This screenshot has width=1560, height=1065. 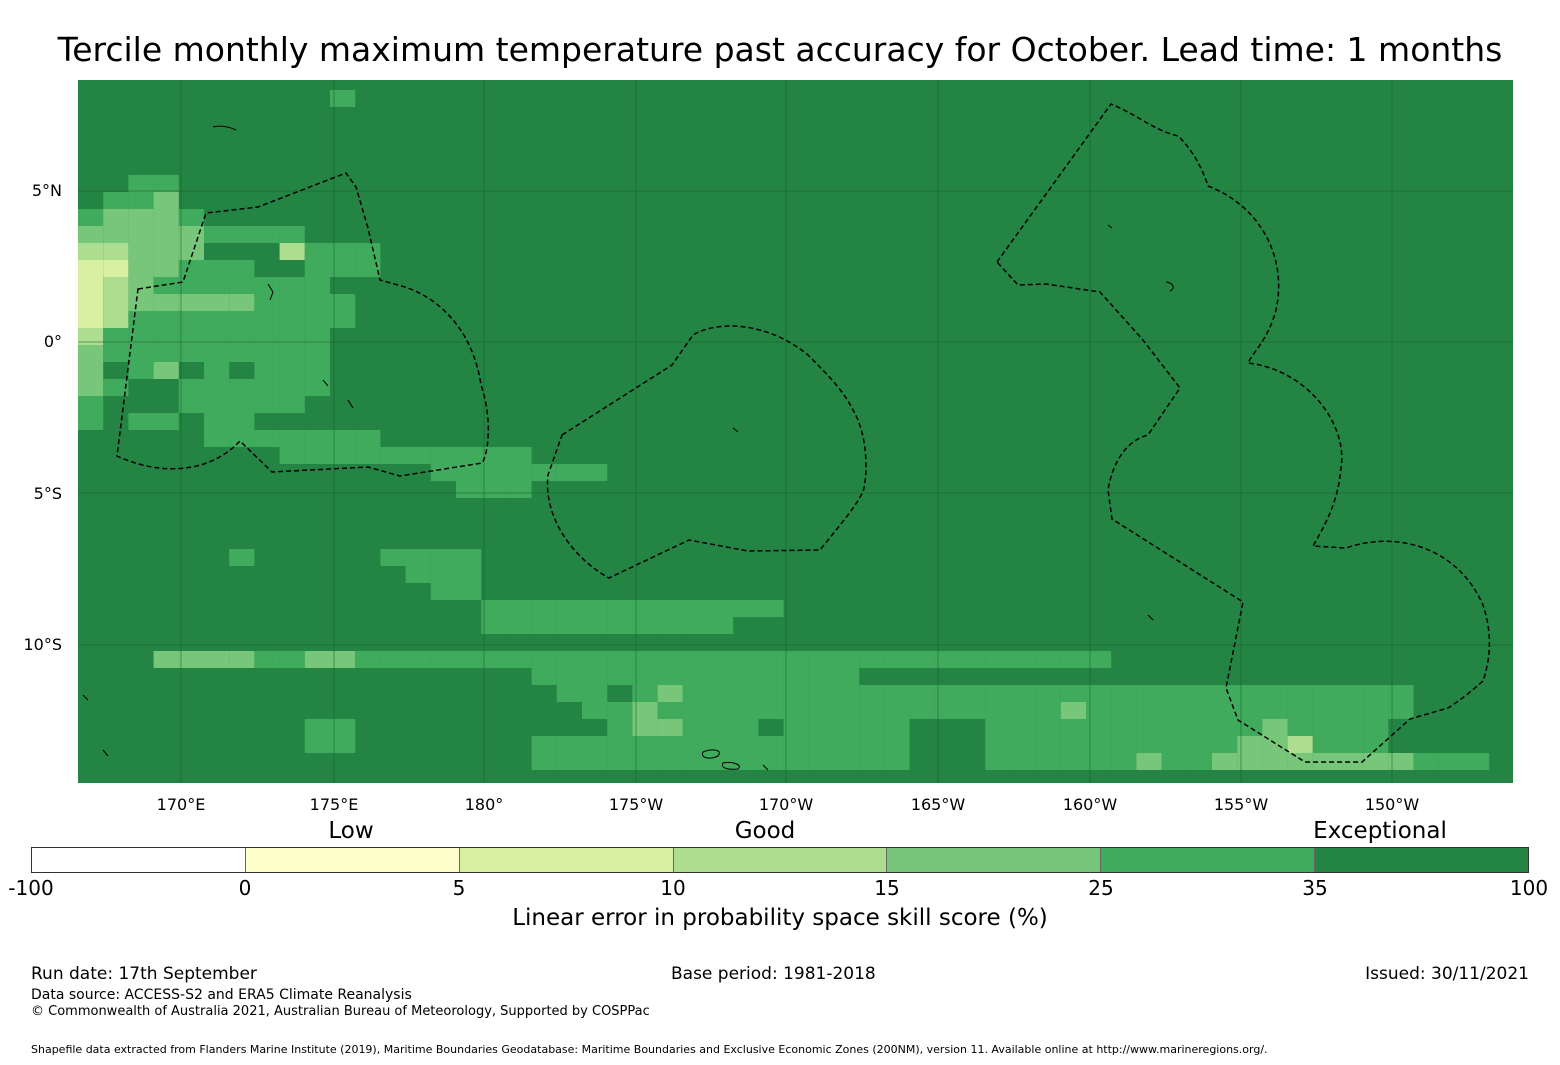 I want to click on colorbar-tick: 35, so click(x=1315, y=888).